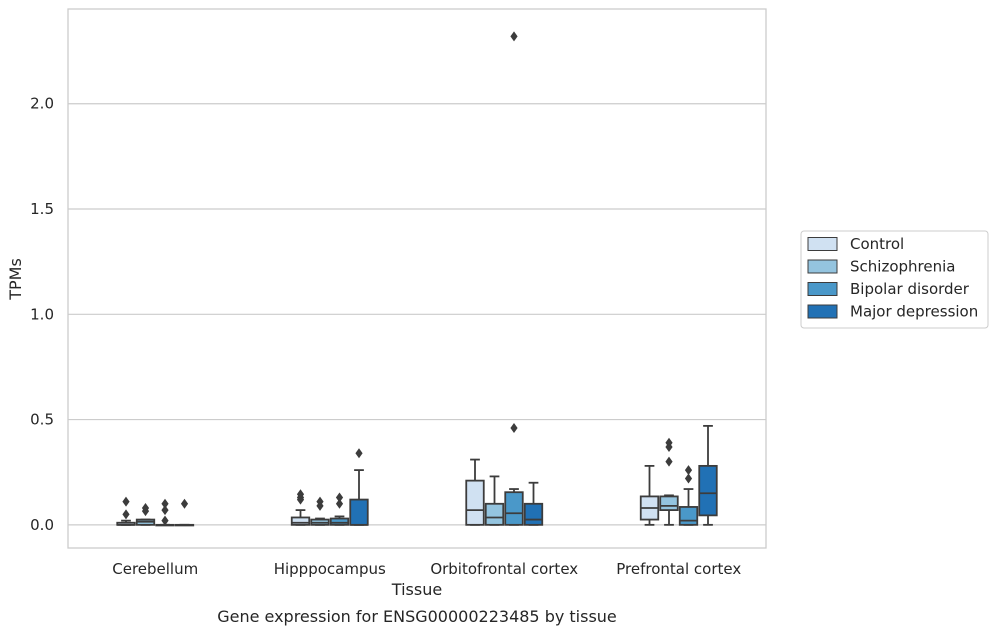 Image resolution: width=997 pixels, height=638 pixels. Describe the element at coordinates (678, 569) in the screenshot. I see `x-tick-label: Prefrontal cortex` at that location.